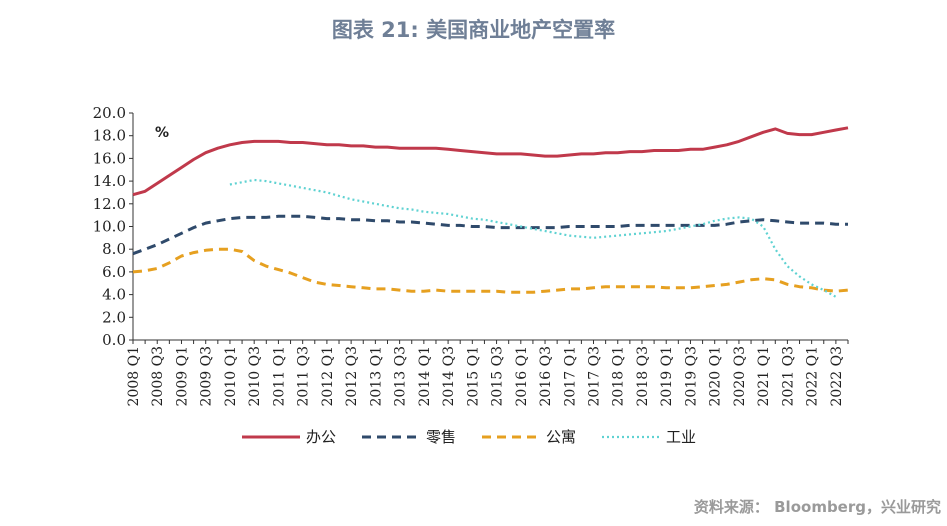 The width and height of the screenshot is (947, 526). I want to click on x-tick-label: 2018 Q3, so click(643, 376).